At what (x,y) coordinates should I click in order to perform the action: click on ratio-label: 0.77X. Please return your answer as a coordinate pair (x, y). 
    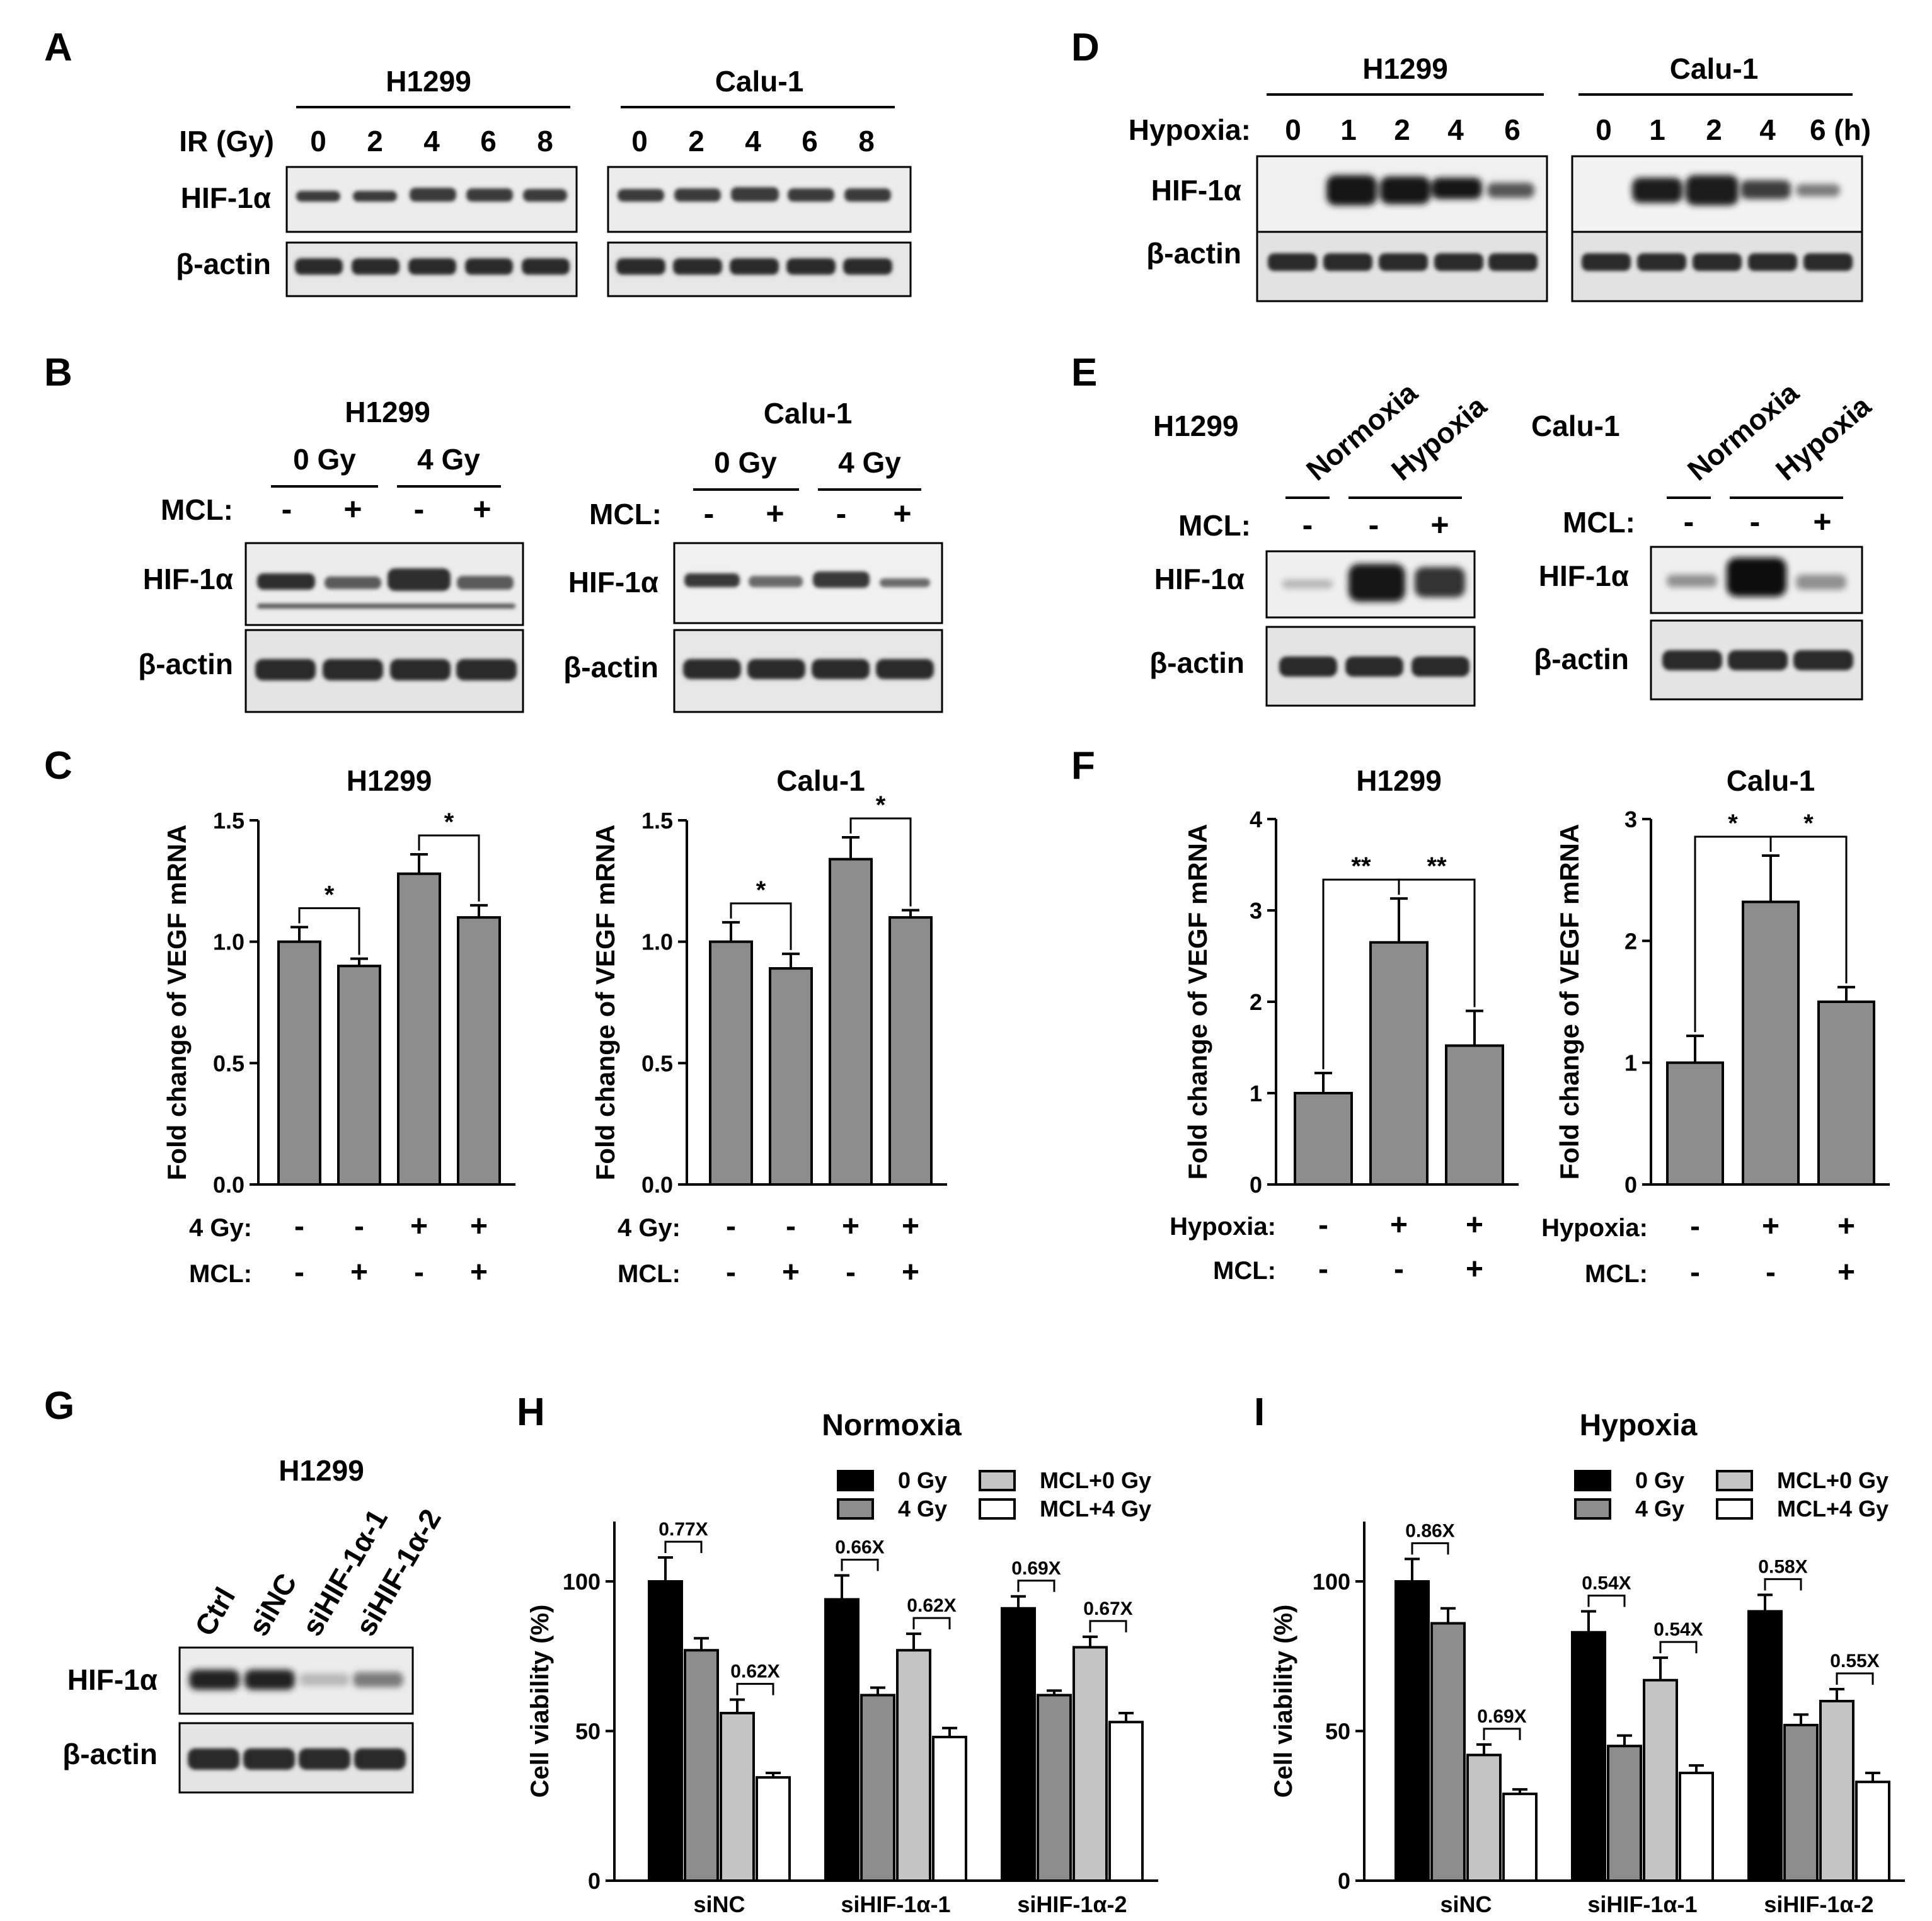
    Looking at the image, I should click on (683, 1530).